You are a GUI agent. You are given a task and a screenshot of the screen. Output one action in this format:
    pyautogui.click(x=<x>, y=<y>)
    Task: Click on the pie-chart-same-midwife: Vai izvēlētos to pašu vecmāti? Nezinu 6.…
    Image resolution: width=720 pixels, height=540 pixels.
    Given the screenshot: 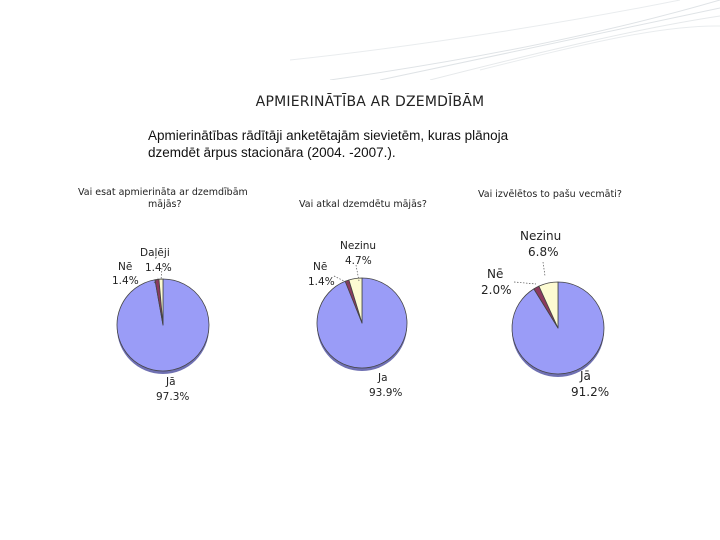 What is the action you would take?
    pyautogui.click(x=580, y=295)
    